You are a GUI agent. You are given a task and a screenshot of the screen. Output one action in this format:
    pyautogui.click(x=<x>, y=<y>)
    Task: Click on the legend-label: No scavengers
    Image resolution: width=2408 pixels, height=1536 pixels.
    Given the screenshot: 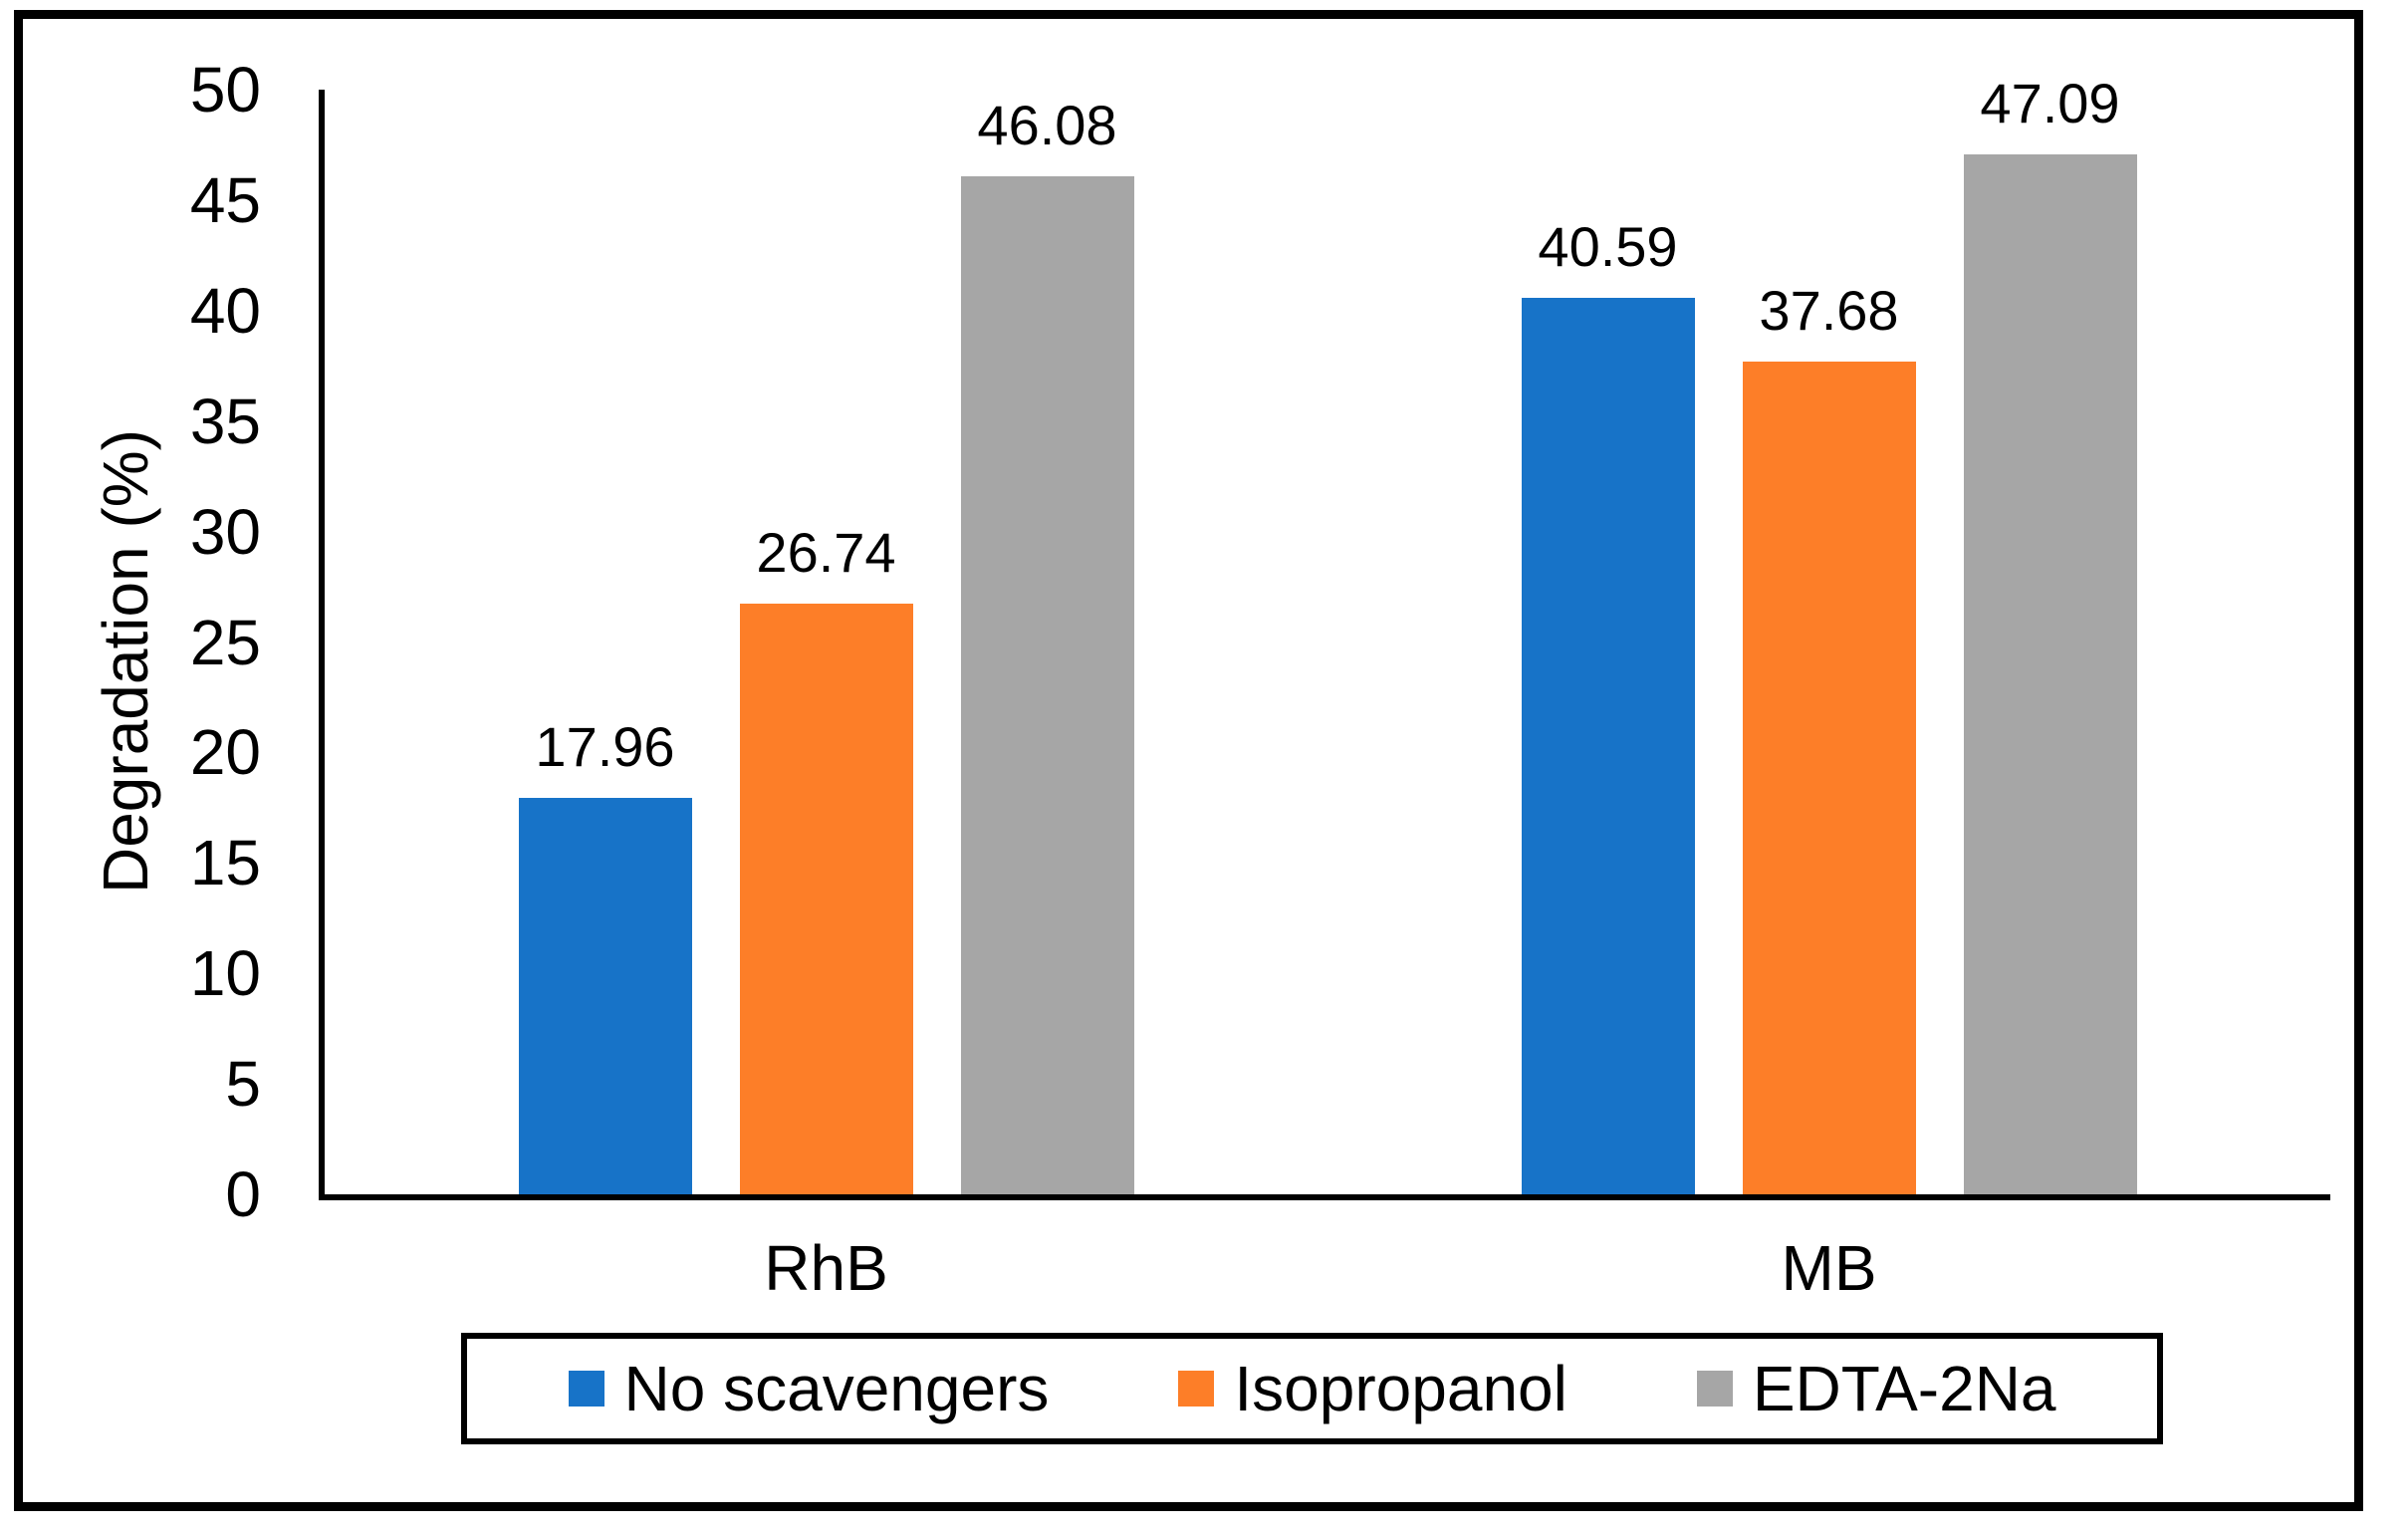 What is the action you would take?
    pyautogui.click(x=836, y=1388)
    